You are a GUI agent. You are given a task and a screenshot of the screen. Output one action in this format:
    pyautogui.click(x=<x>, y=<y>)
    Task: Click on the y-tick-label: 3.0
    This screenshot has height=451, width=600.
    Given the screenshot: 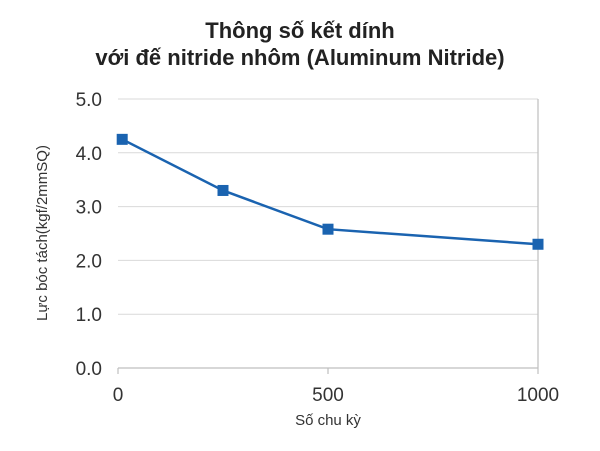 What is the action you would take?
    pyautogui.click(x=89, y=208)
    